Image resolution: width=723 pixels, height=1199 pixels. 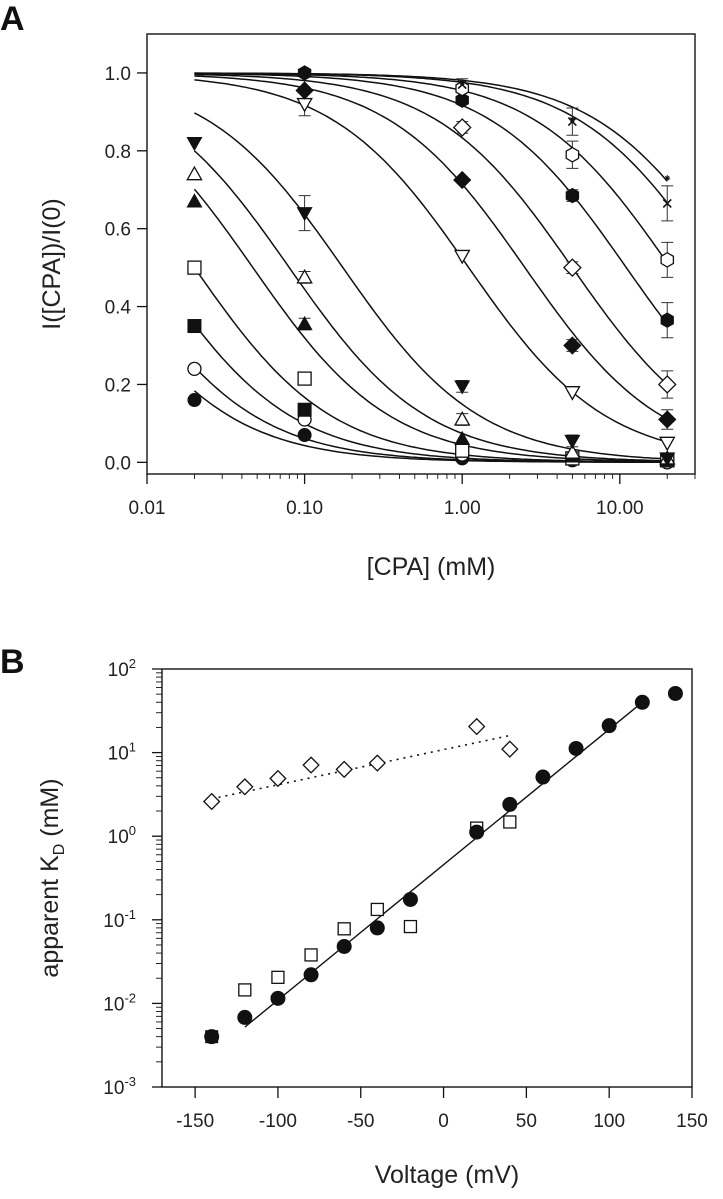 I want to click on data-point-filled-circle, so click(x=194, y=400).